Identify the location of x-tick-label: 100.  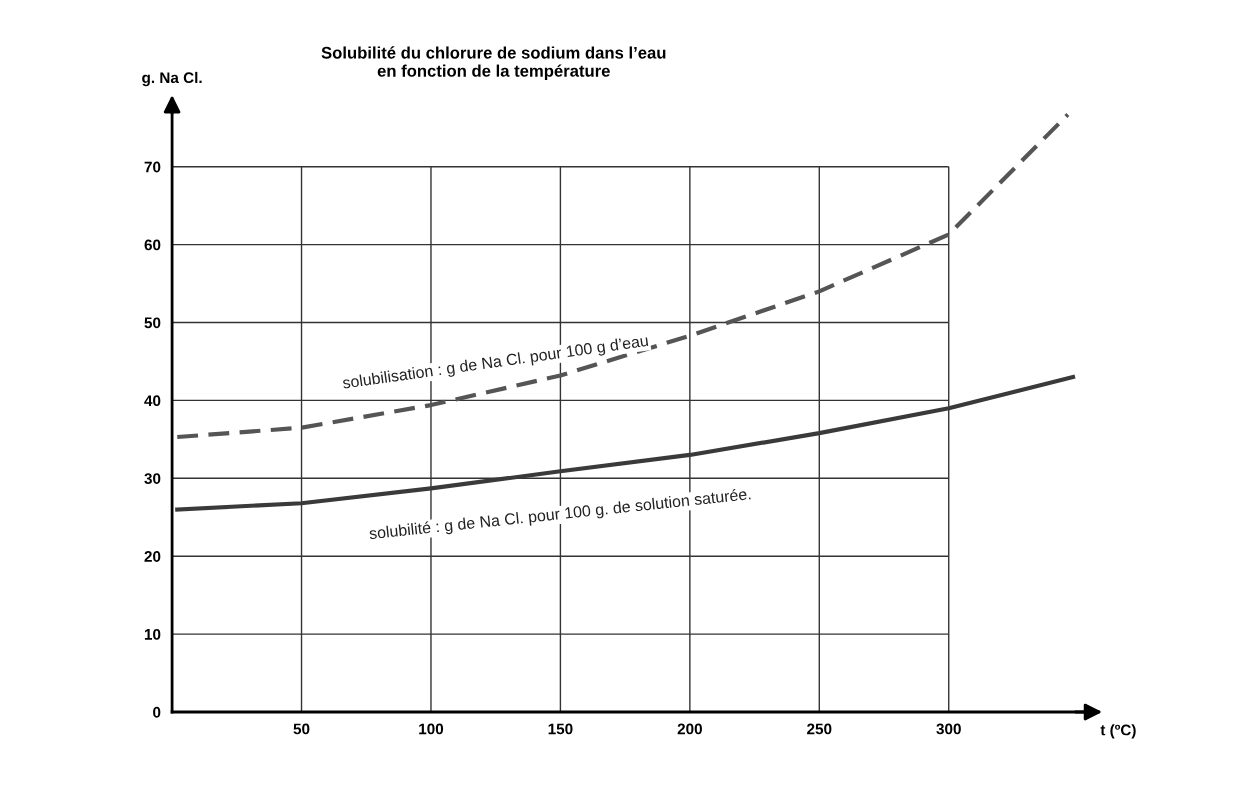
(431, 729).